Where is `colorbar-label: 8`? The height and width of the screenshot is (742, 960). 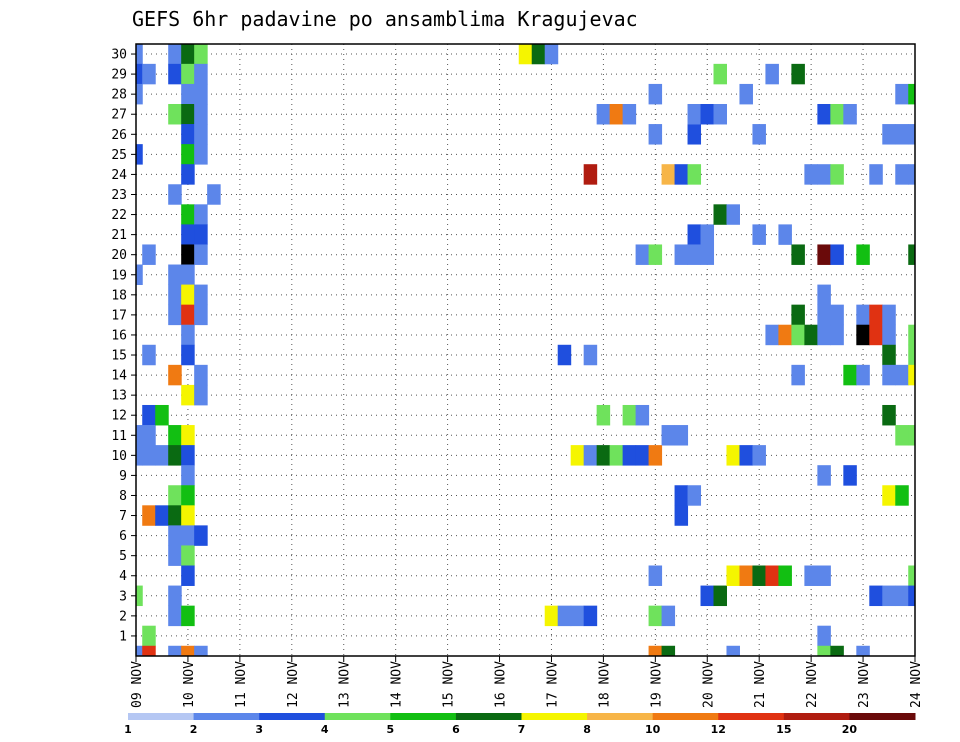
colorbar-label: 8 is located at coordinates (587, 729).